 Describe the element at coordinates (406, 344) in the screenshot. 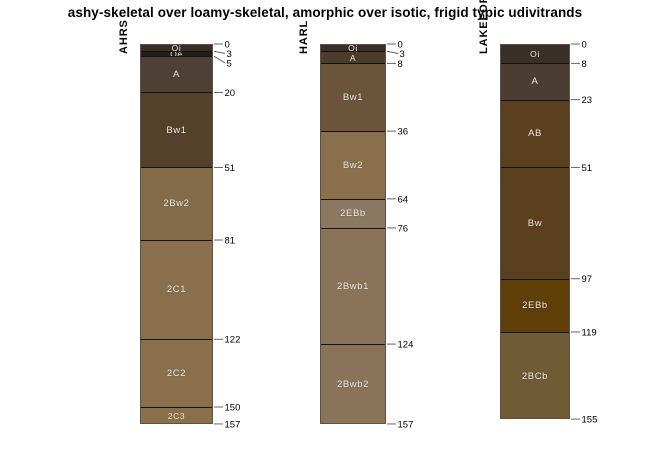

I see `depth-tick-label: 124` at that location.